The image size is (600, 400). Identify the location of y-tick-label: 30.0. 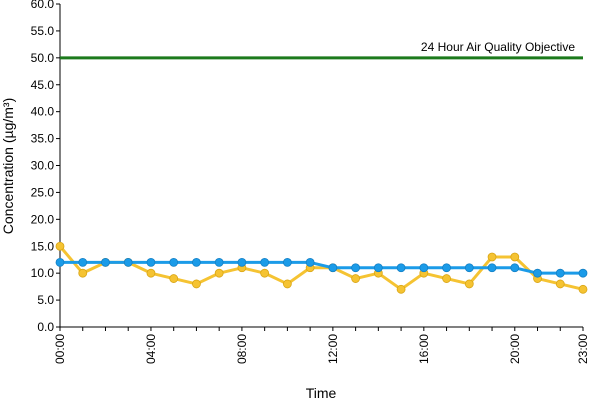
(43, 166).